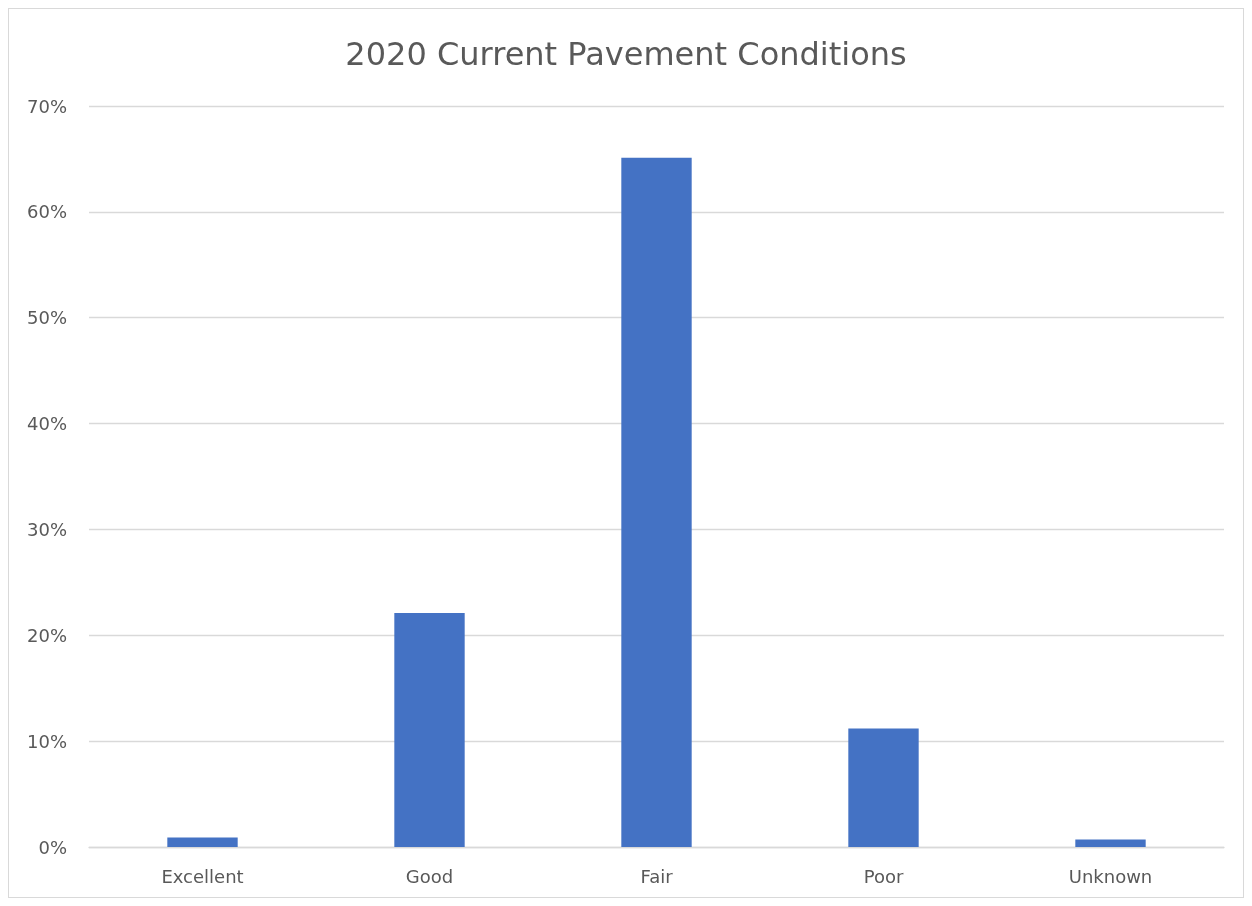 Image resolution: width=1252 pixels, height=906 pixels. Describe the element at coordinates (46, 212) in the screenshot. I see `y-tick-label: 60%` at that location.